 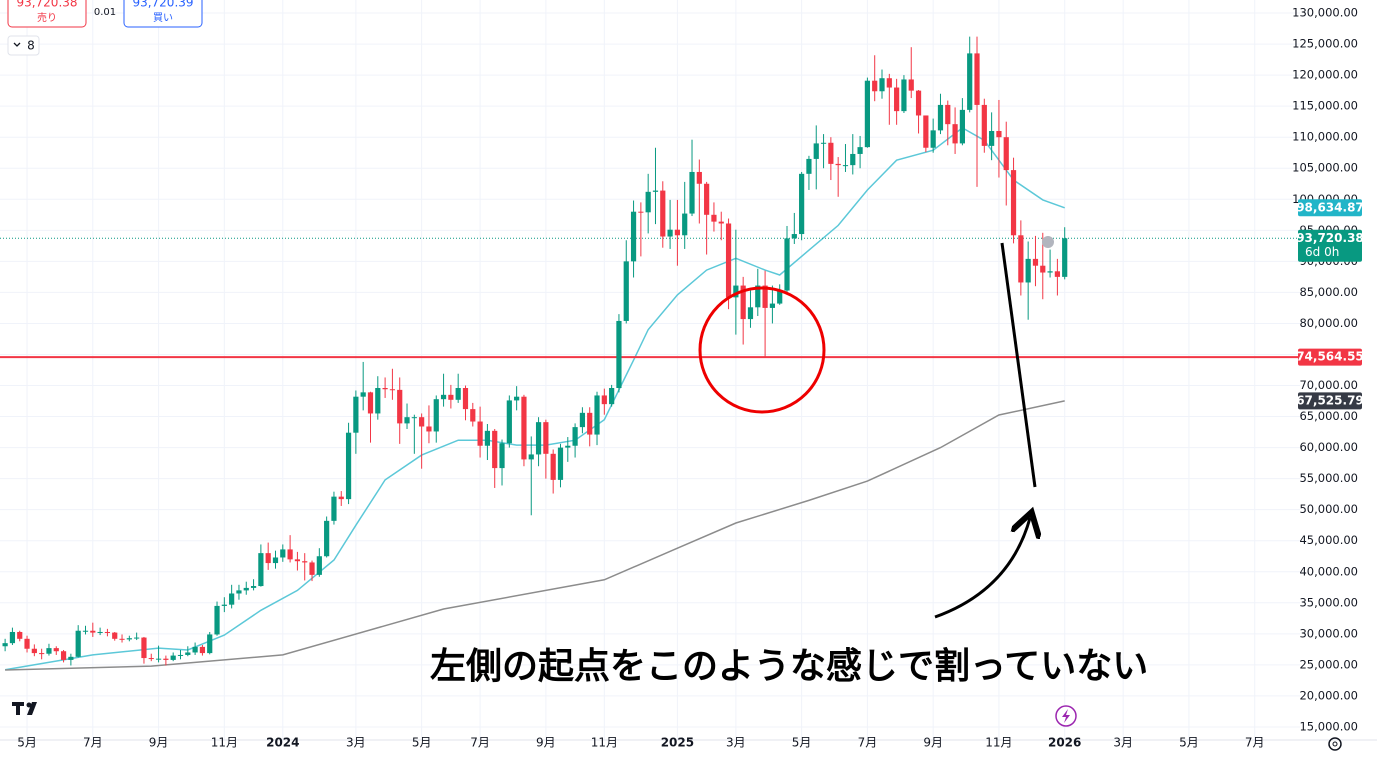 I want to click on price-label: 93,720.38, so click(x=1330, y=238).